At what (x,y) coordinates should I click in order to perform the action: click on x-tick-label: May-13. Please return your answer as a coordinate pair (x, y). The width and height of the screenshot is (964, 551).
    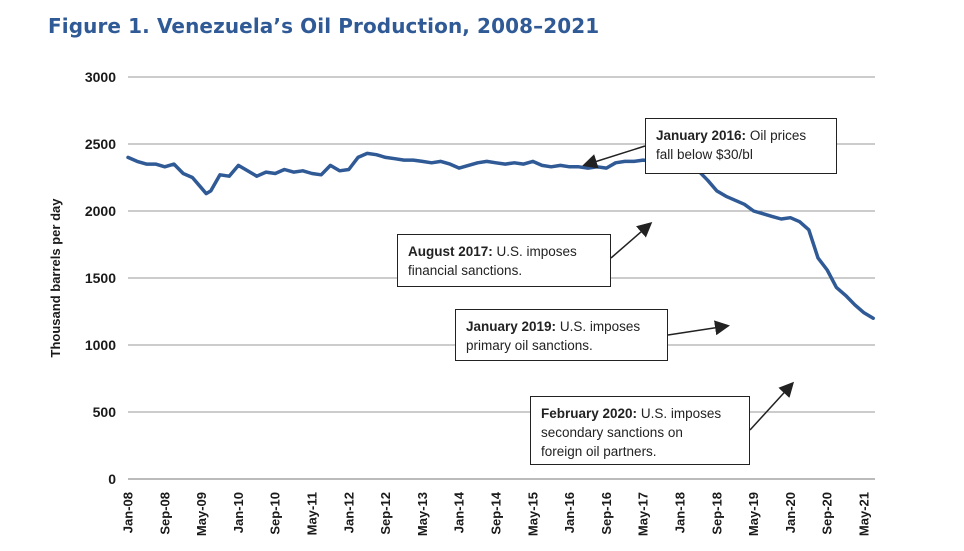
    Looking at the image, I should click on (422, 514).